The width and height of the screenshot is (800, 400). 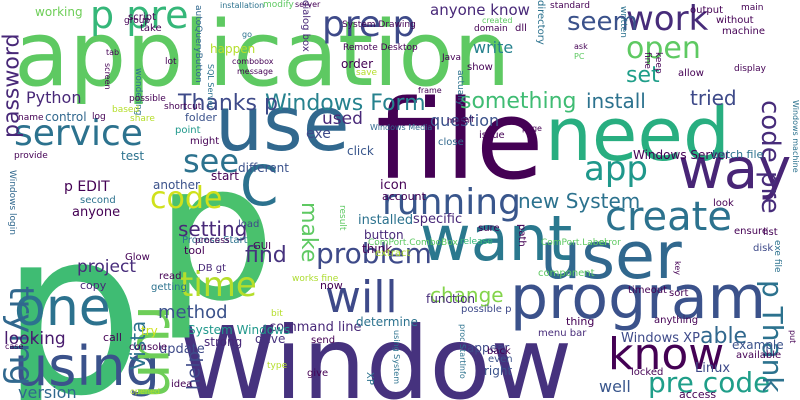 I want to click on cloud-word-p-edit: p EDIT, so click(x=87, y=187).